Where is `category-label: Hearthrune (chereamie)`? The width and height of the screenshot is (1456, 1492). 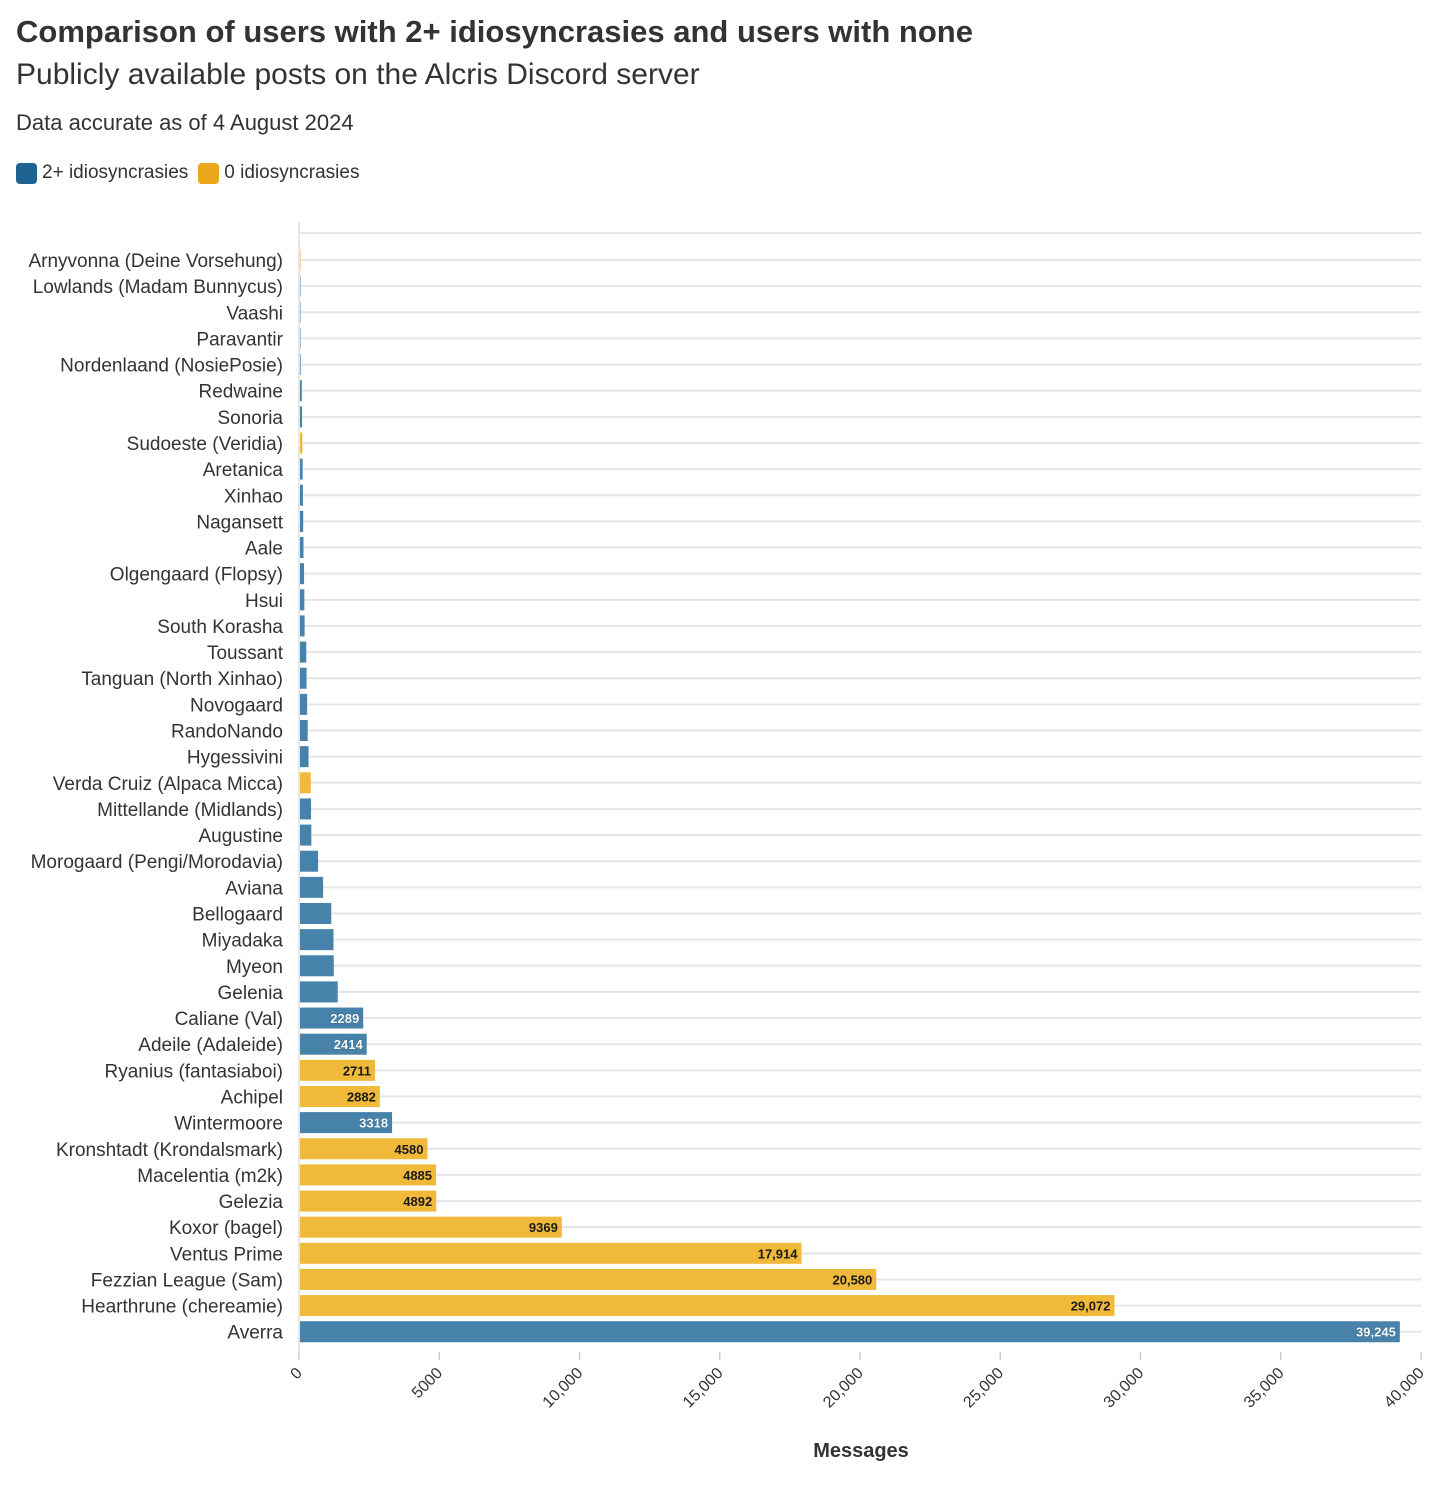
category-label: Hearthrune (chereamie) is located at coordinates (182, 1307).